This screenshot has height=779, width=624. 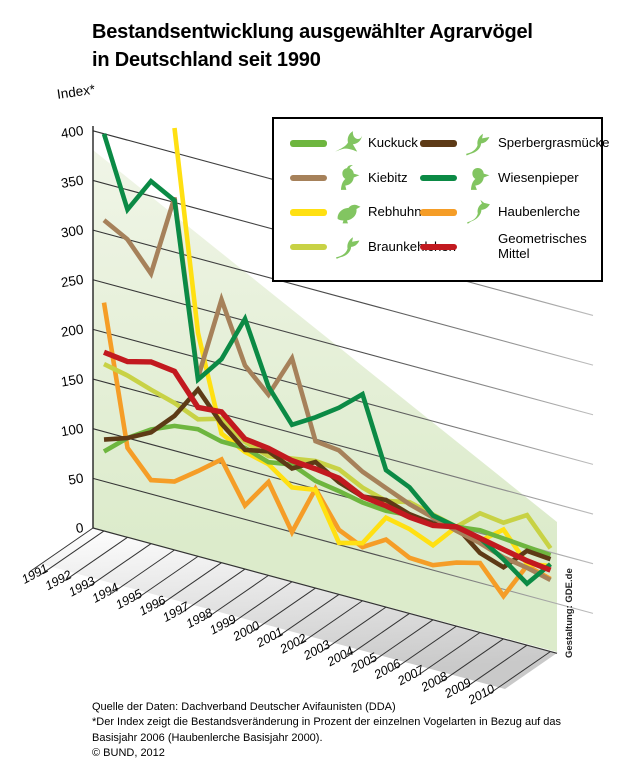 I want to click on legend-item-sperbergrasmuecke: Sperbergrasmücke, so click(x=514, y=143).